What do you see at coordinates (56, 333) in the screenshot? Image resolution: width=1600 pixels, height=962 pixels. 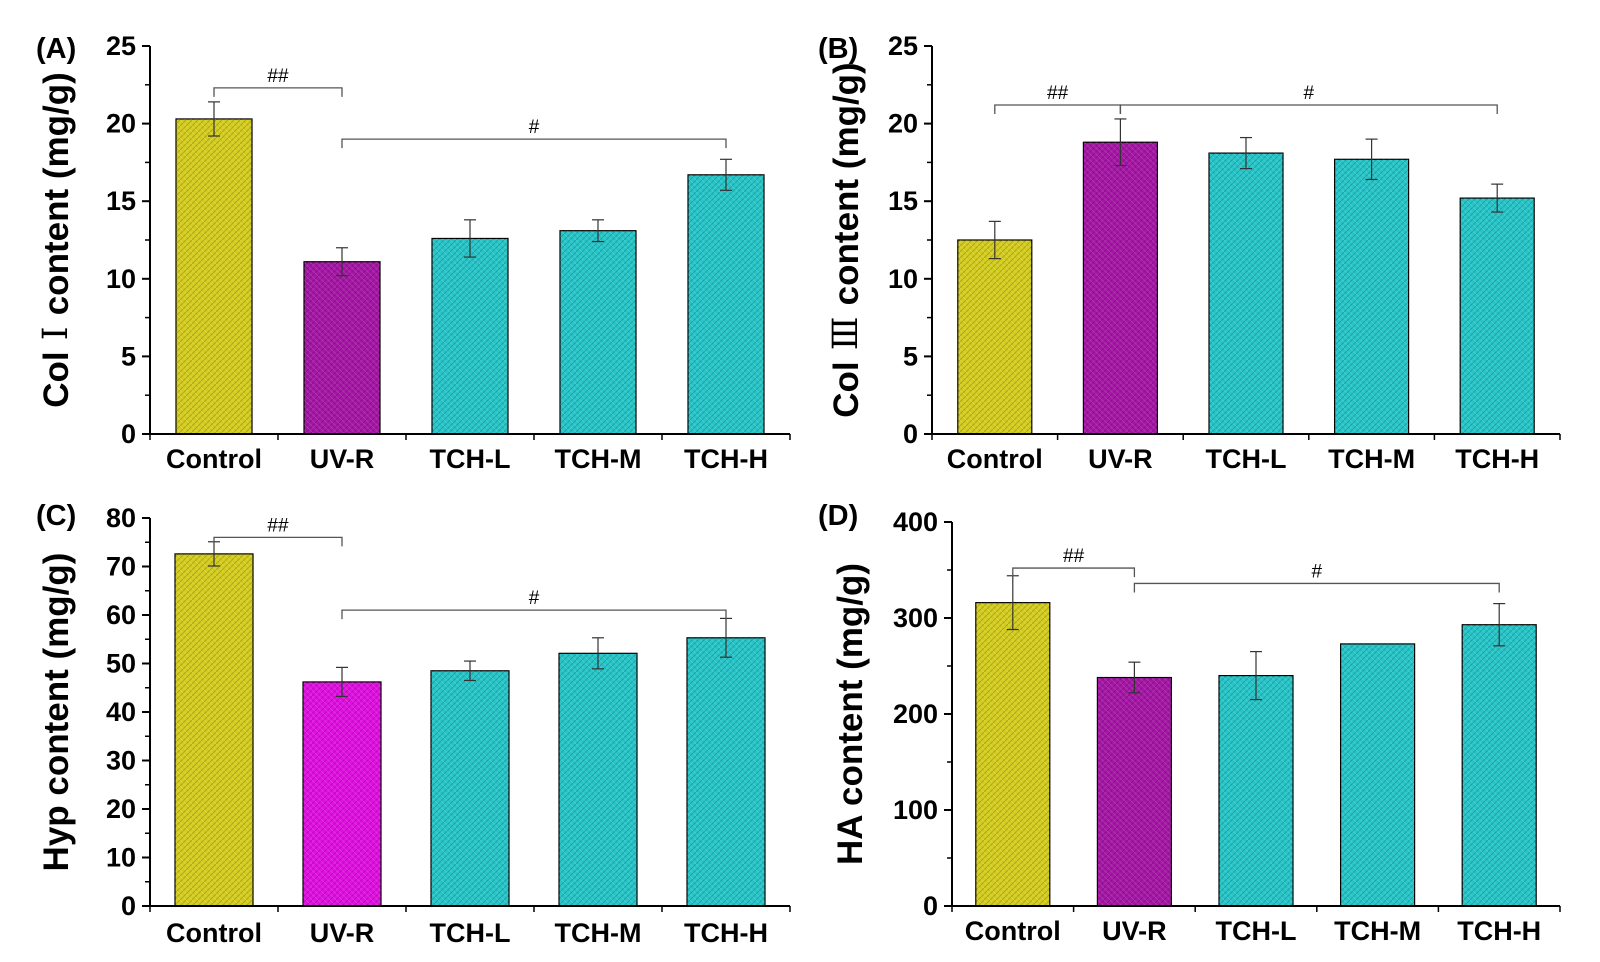 I see `y-axis-label-roman: Ⅰ` at bounding box center [56, 333].